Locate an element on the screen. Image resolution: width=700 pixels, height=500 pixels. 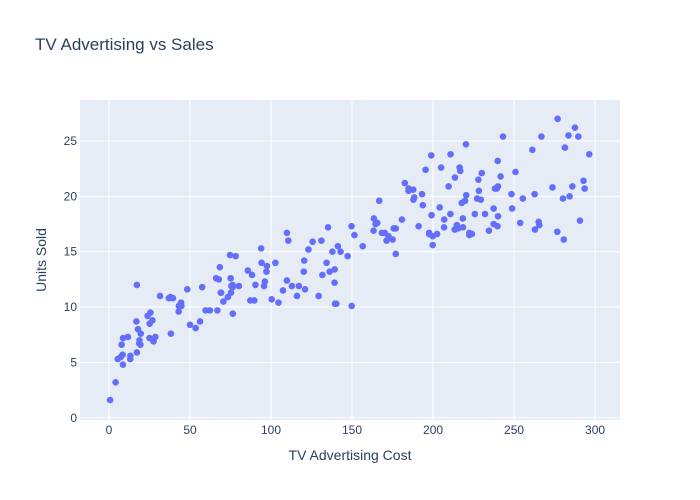
chart-title: TV Advertising vs Sales is located at coordinates (124, 44).